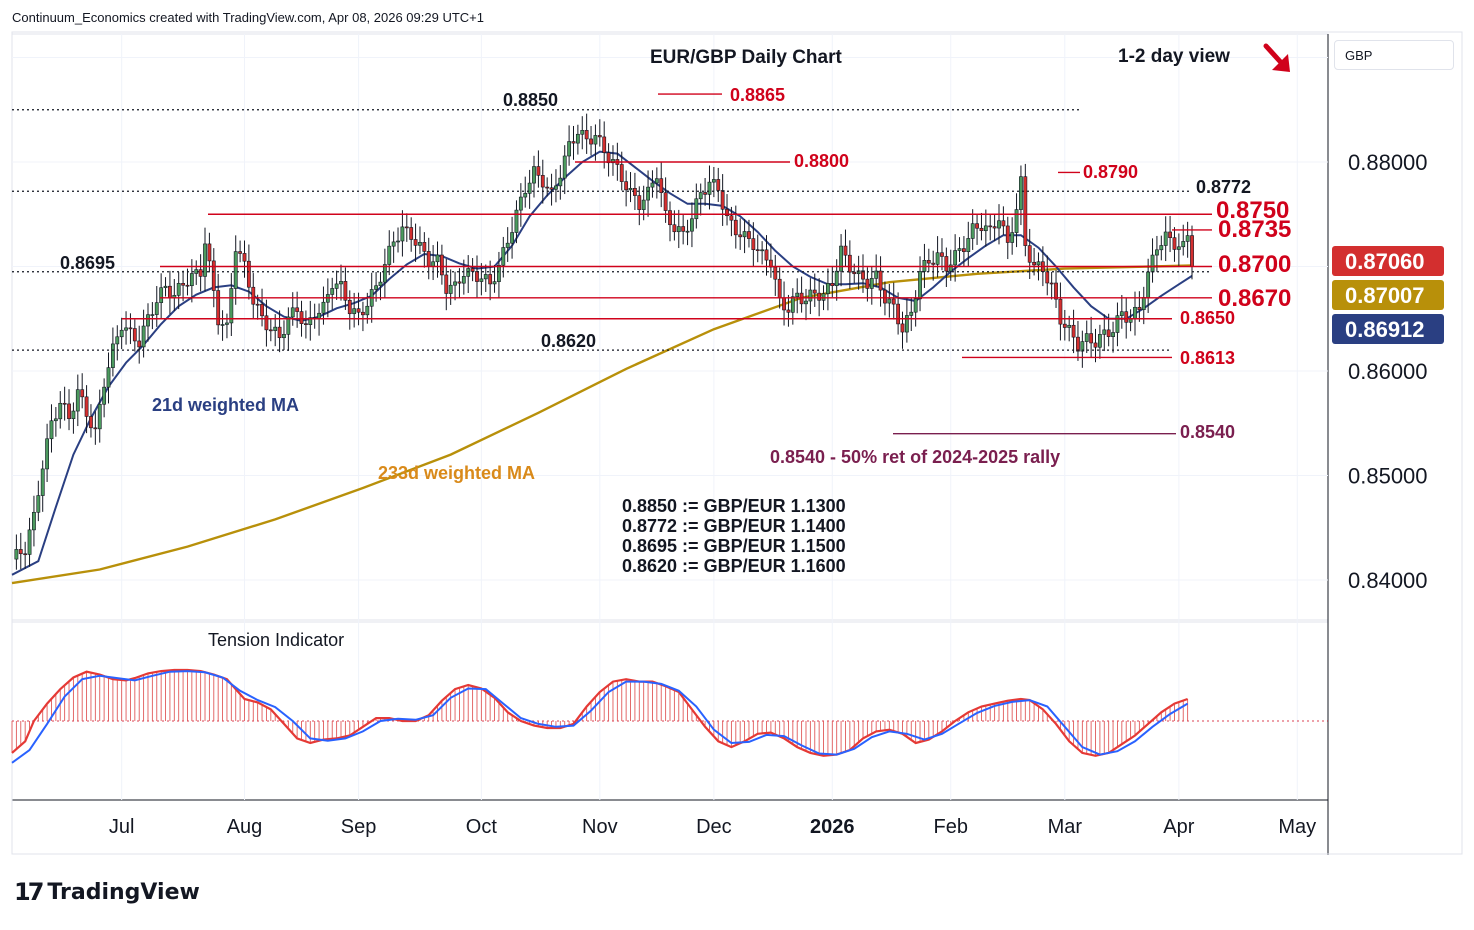 The width and height of the screenshot is (1474, 930). What do you see at coordinates (1223, 187) in the screenshot?
I see `dotted-level-label: 0.8772` at bounding box center [1223, 187].